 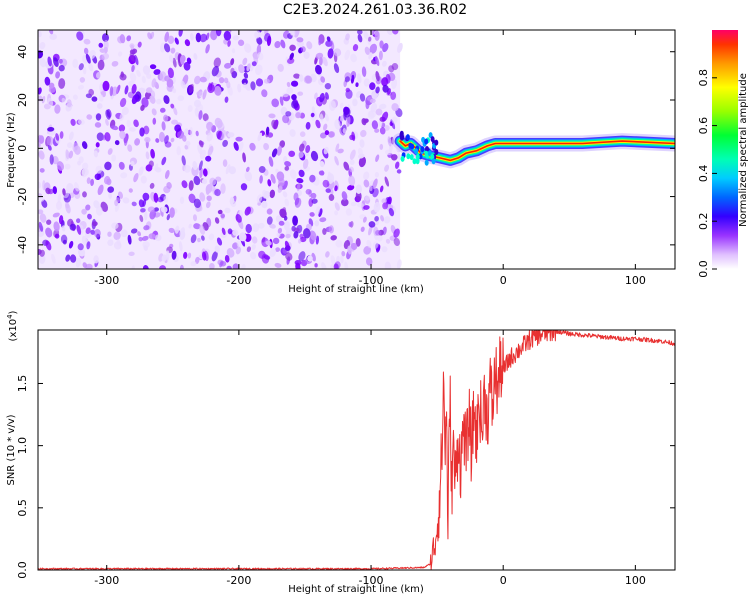 What do you see at coordinates (703, 174) in the screenshot?
I see `colorbar-tick-label: 0.4` at bounding box center [703, 174].